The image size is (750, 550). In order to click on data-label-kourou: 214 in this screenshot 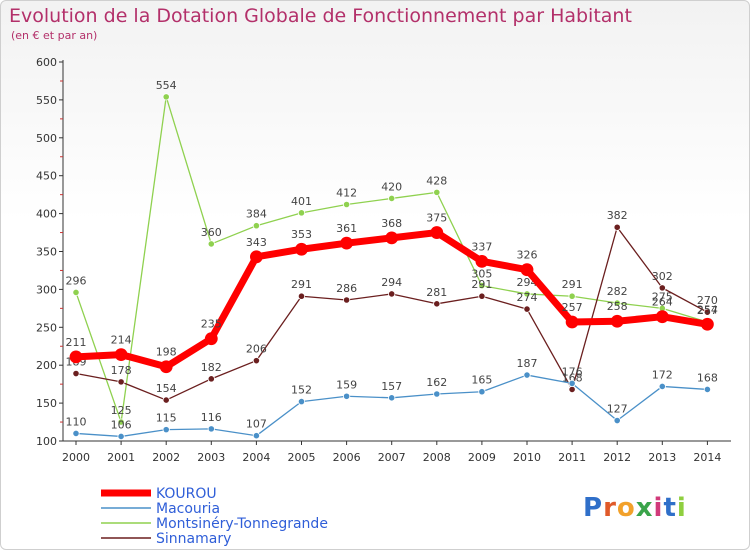, I will do `click(121, 340)`.